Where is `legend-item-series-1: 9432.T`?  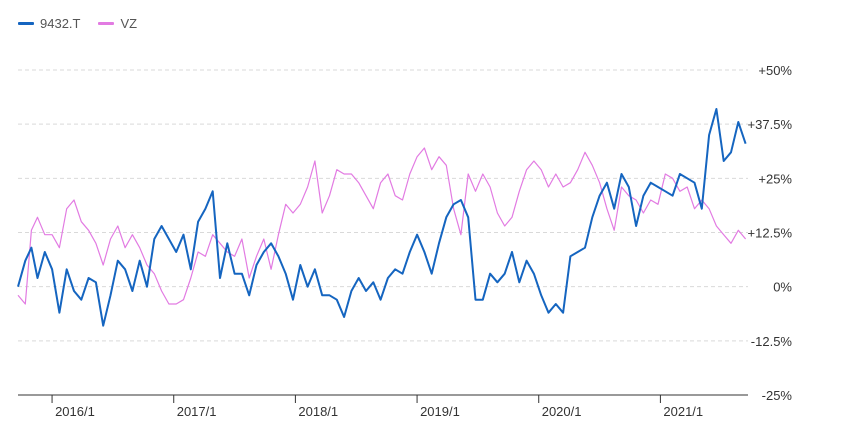 legend-item-series-1: 9432.T is located at coordinates (49, 23).